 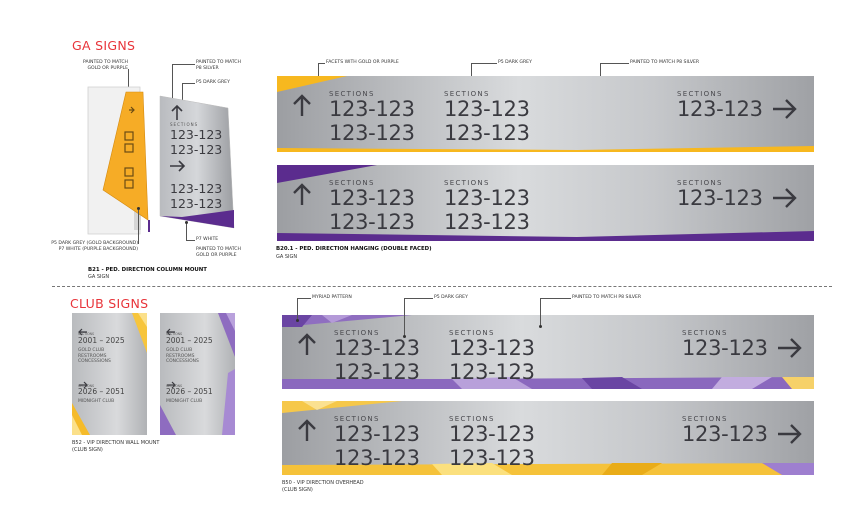 What do you see at coordinates (109, 303) in the screenshot?
I see `club-signs-heading: CLUB SIGNS` at bounding box center [109, 303].